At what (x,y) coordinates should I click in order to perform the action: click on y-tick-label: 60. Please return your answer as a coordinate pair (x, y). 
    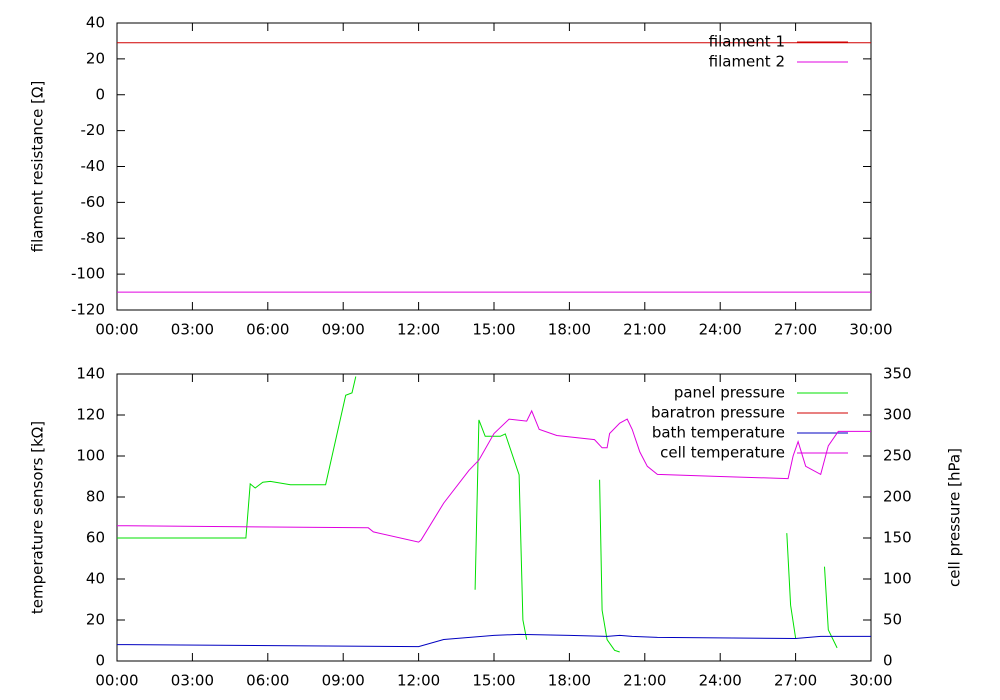
    Looking at the image, I should click on (95, 538).